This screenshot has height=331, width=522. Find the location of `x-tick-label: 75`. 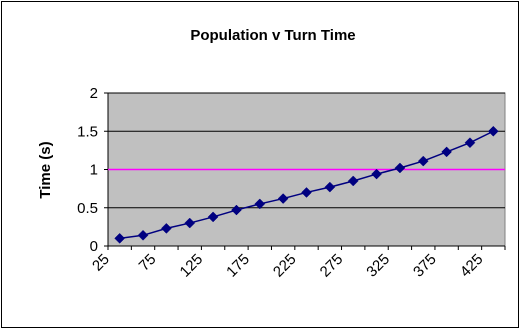

x-tick-label: 75 is located at coordinates (148, 263).